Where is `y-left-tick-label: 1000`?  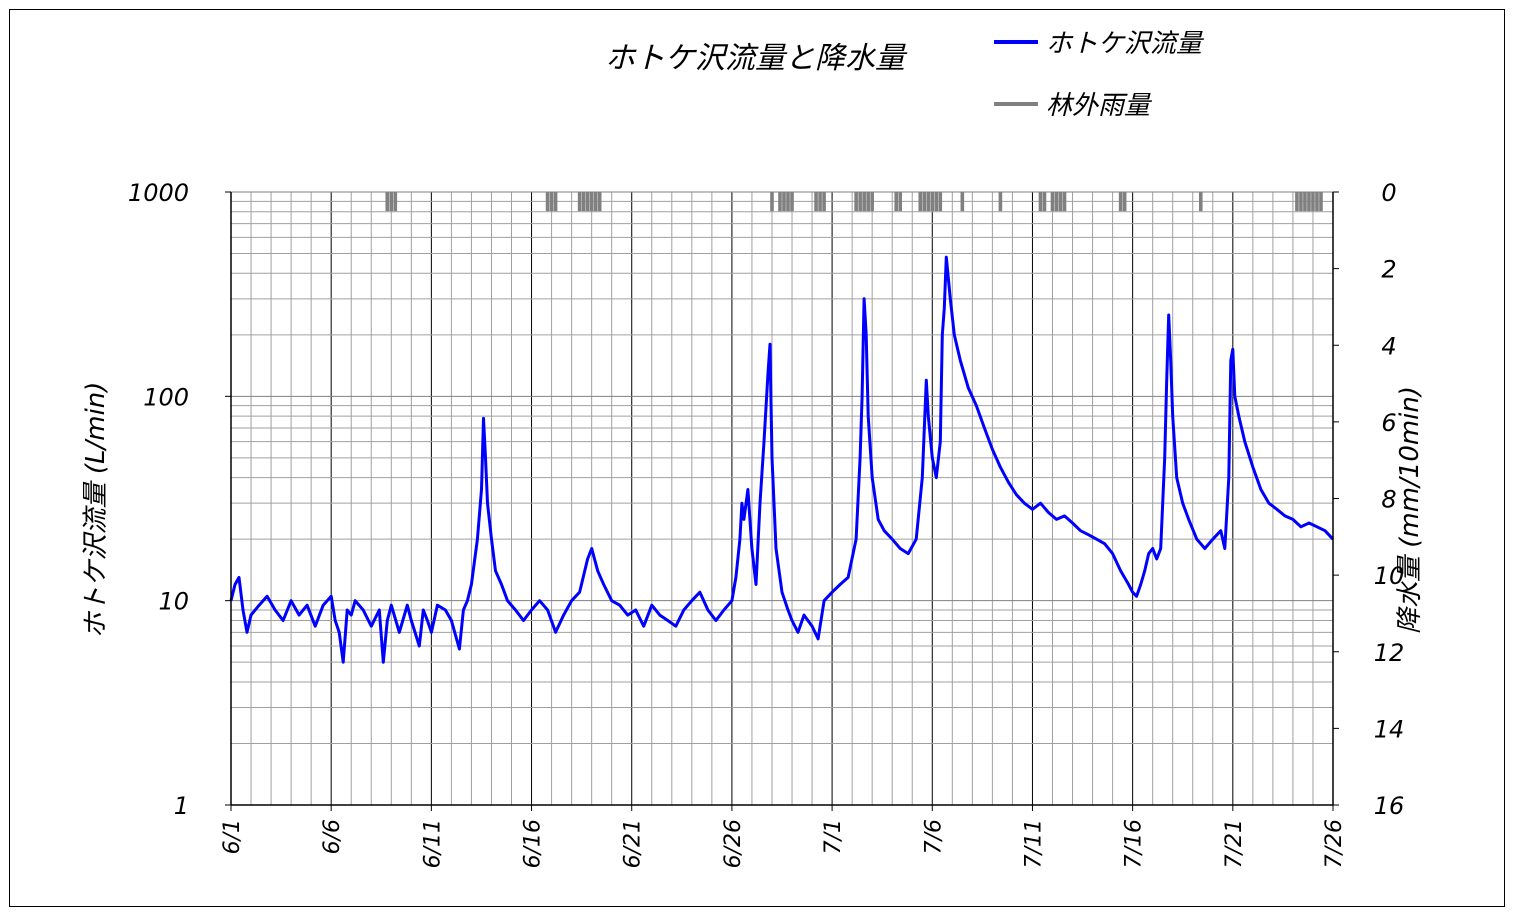 y-left-tick-label: 1000 is located at coordinates (158, 193).